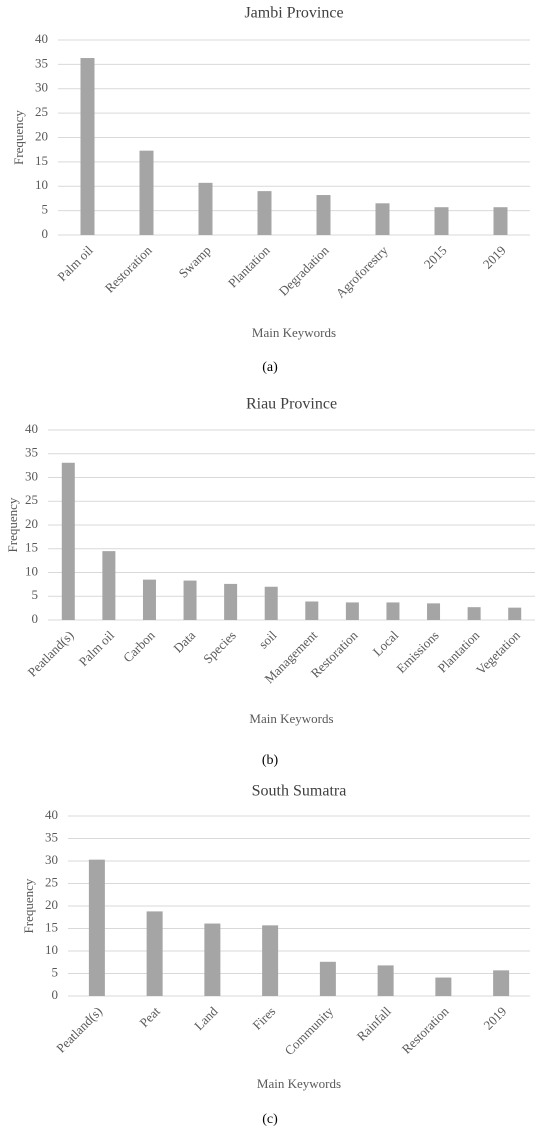 This screenshot has width=550, height=1134. What do you see at coordinates (219, 647) in the screenshot?
I see `x-tick-label: Species` at bounding box center [219, 647].